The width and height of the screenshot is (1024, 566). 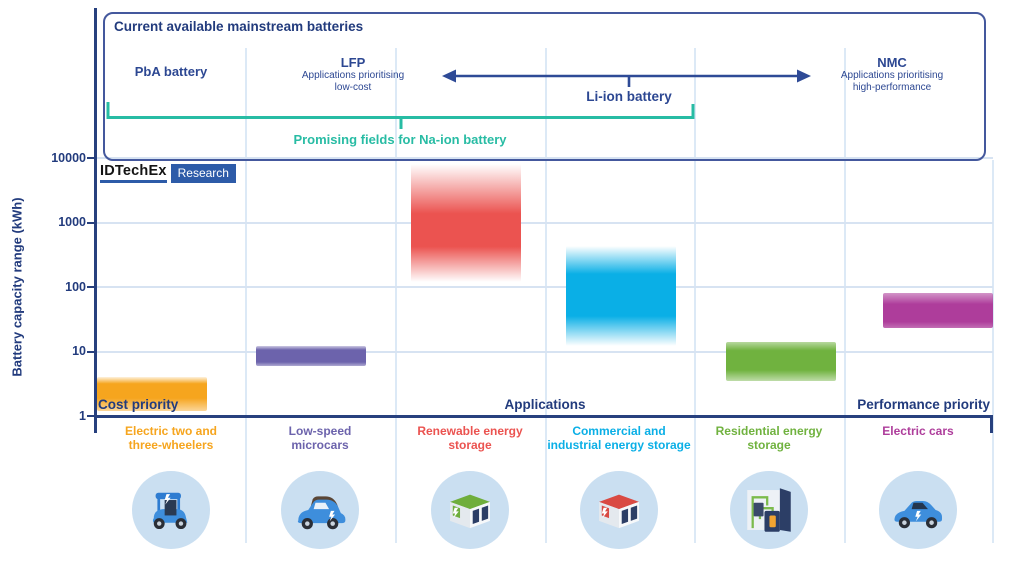 What do you see at coordinates (75, 286) in the screenshot?
I see `y-tick-label: 100` at bounding box center [75, 286].